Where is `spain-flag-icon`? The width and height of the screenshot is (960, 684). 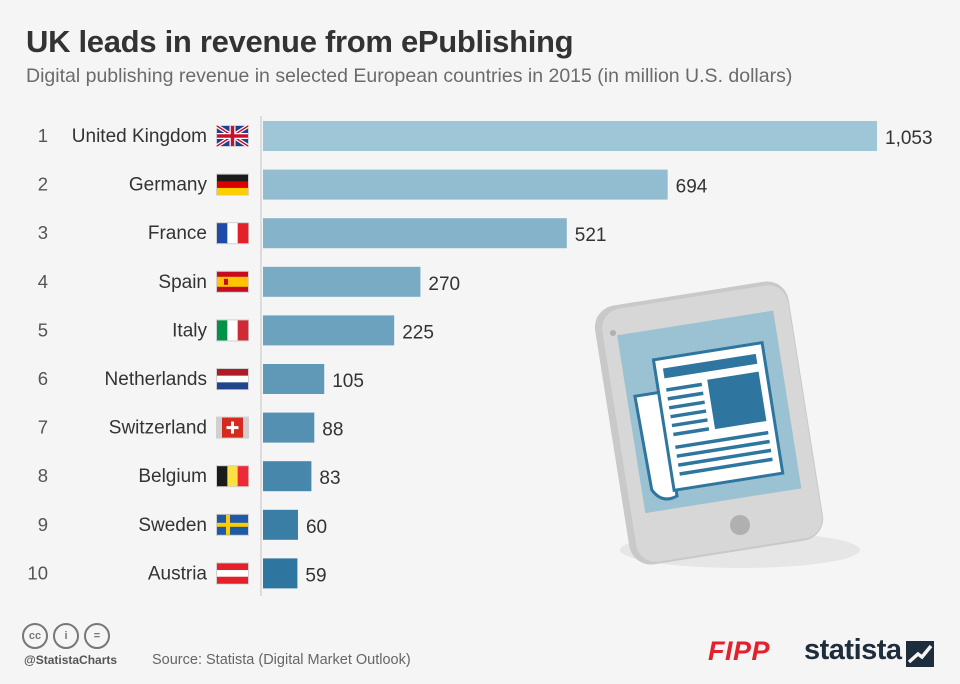
spain-flag-icon is located at coordinates (232, 281).